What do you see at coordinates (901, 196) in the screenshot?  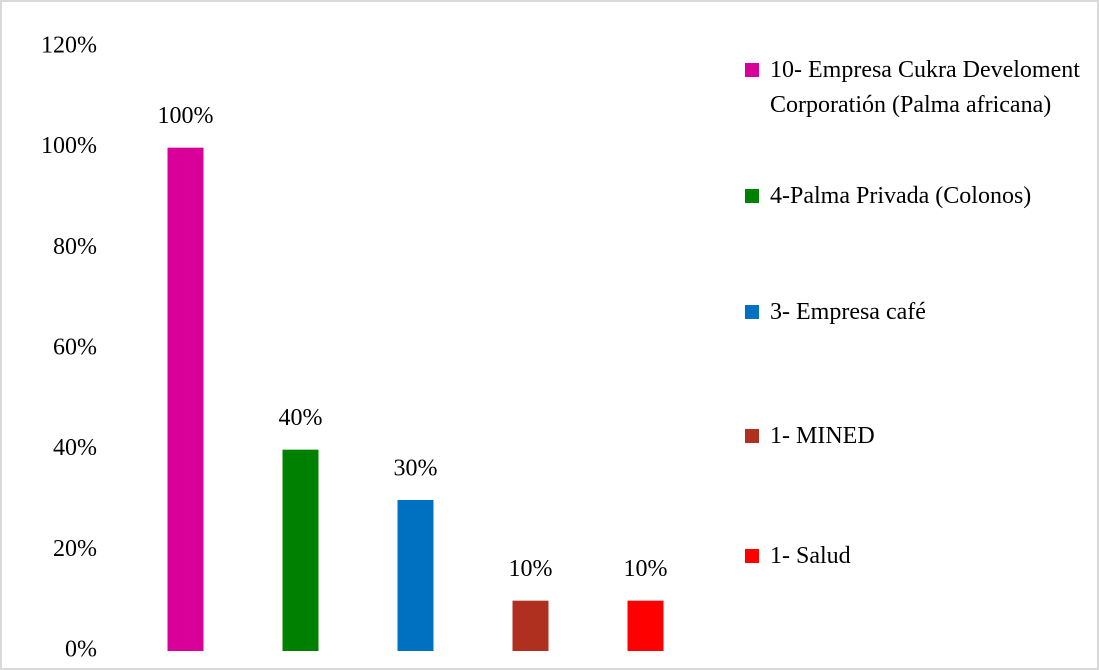 I see `legend-label: 4-Palma Privada (Colonos)` at bounding box center [901, 196].